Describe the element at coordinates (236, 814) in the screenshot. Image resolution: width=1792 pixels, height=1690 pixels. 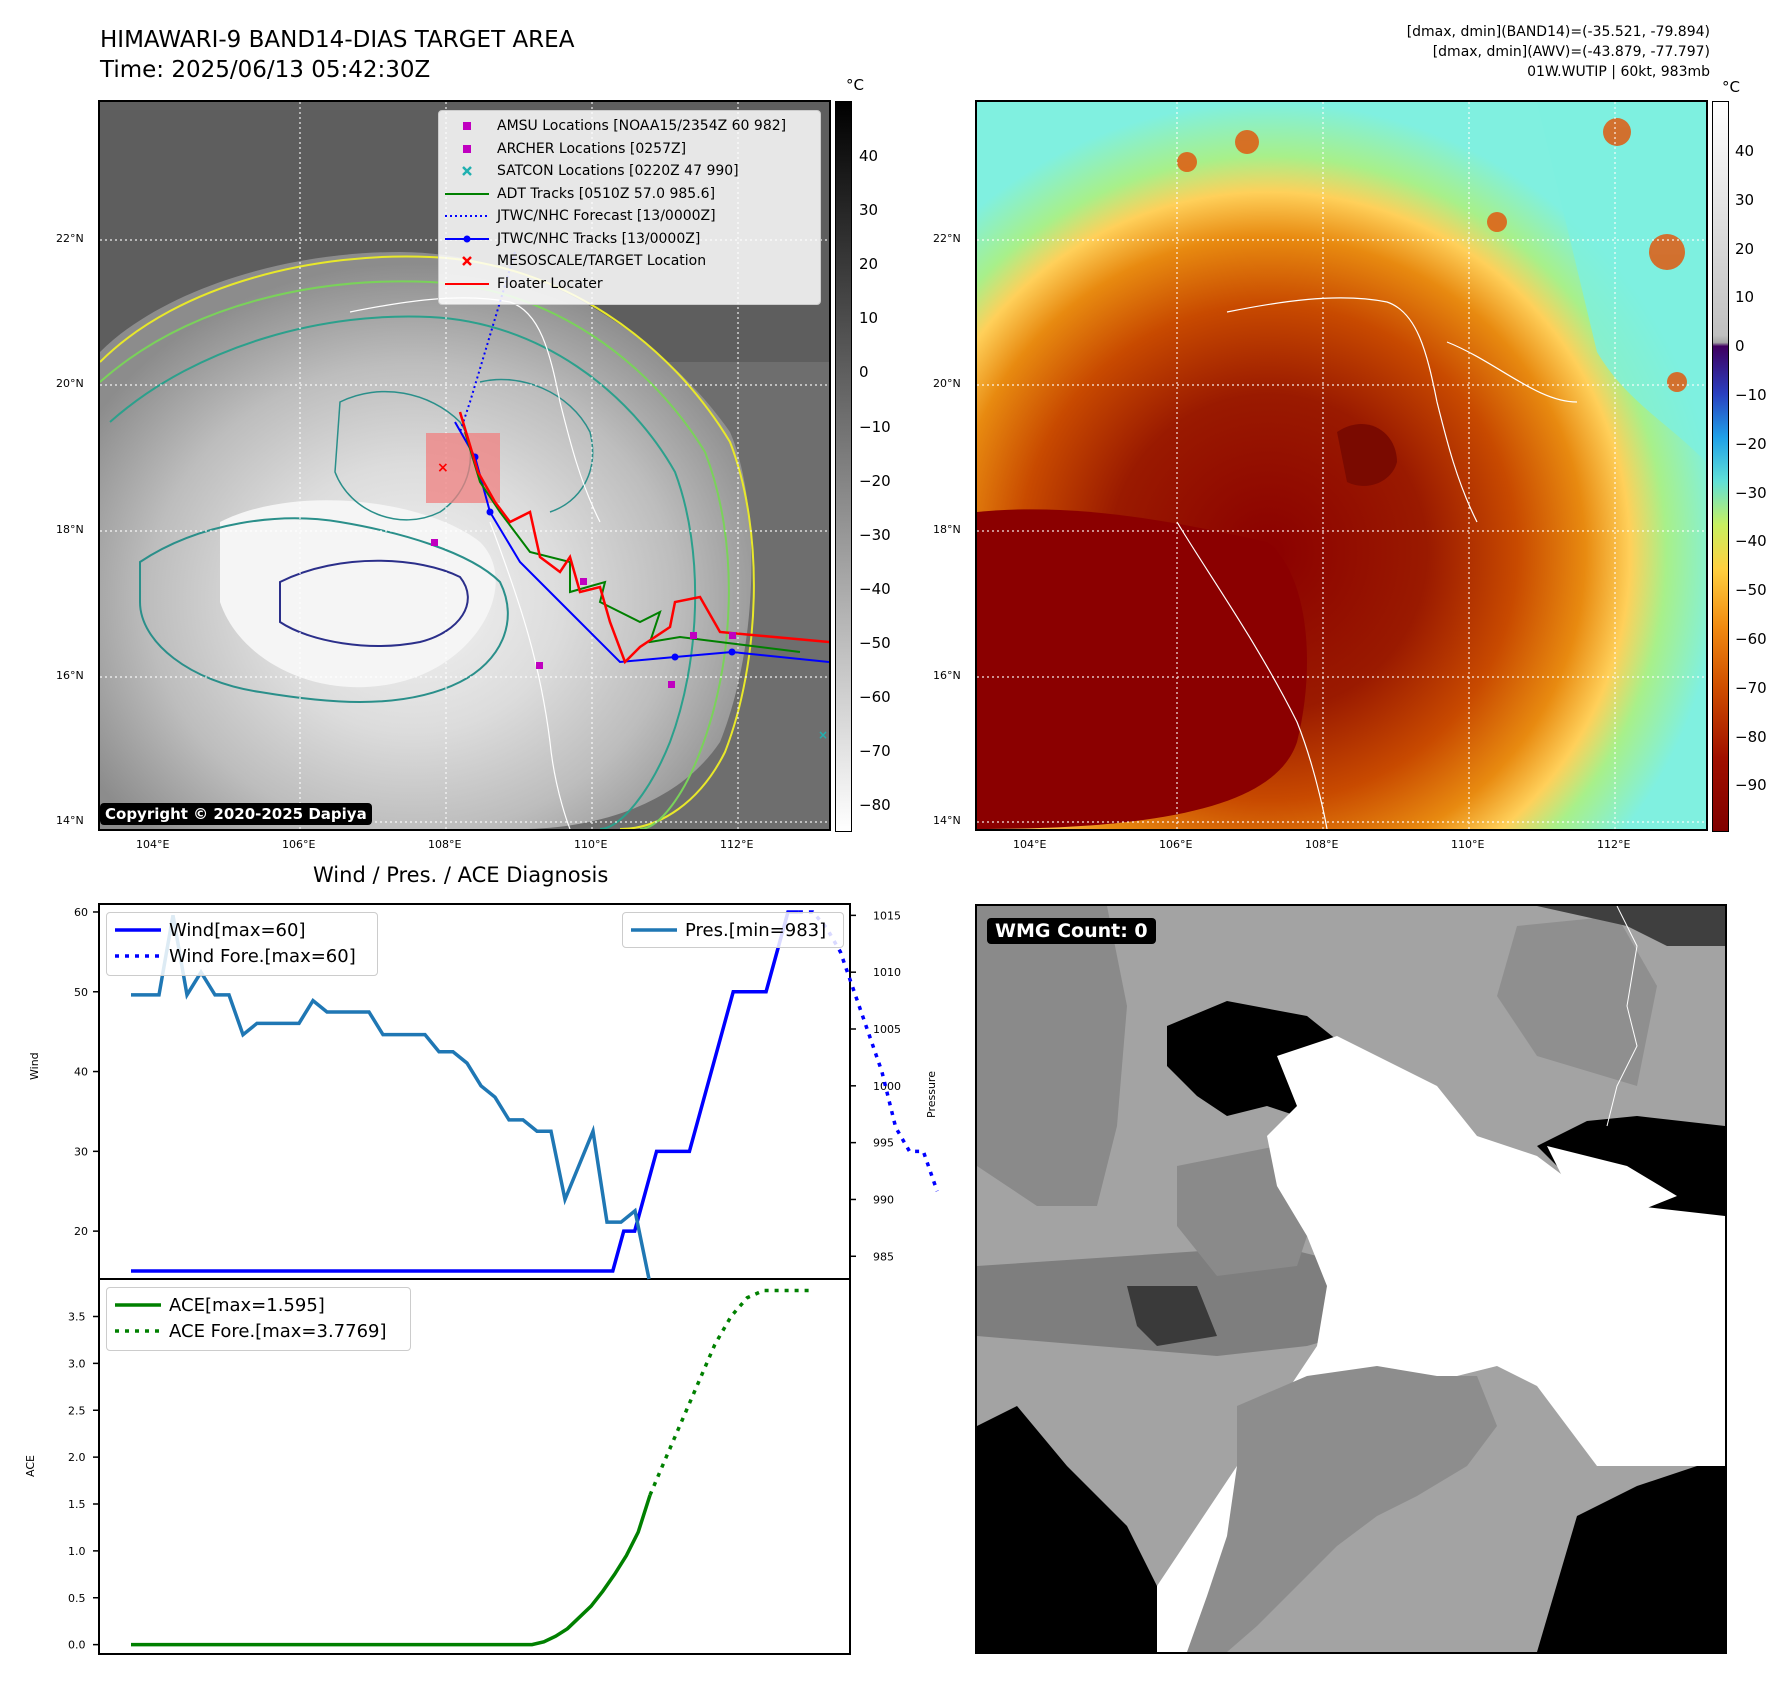
I see `copyright-badge: Copyright © 2020-2025 Dapiya` at that location.